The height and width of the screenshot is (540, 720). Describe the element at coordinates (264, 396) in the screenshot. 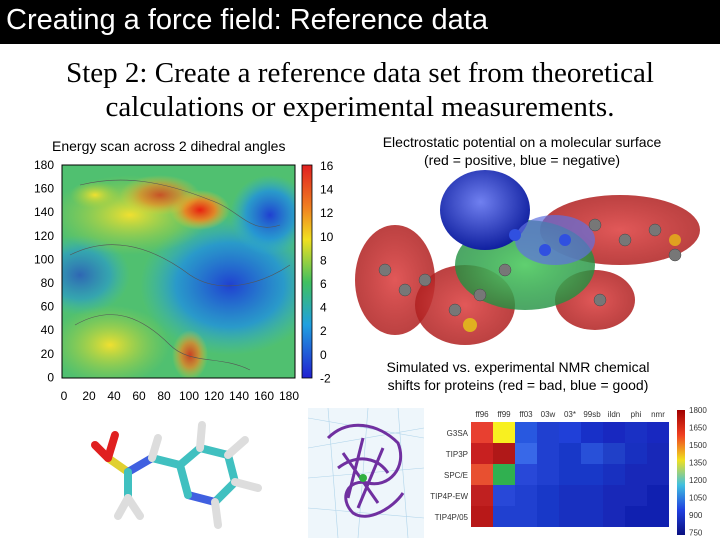

I see `heatmap-x-tick: 160` at that location.